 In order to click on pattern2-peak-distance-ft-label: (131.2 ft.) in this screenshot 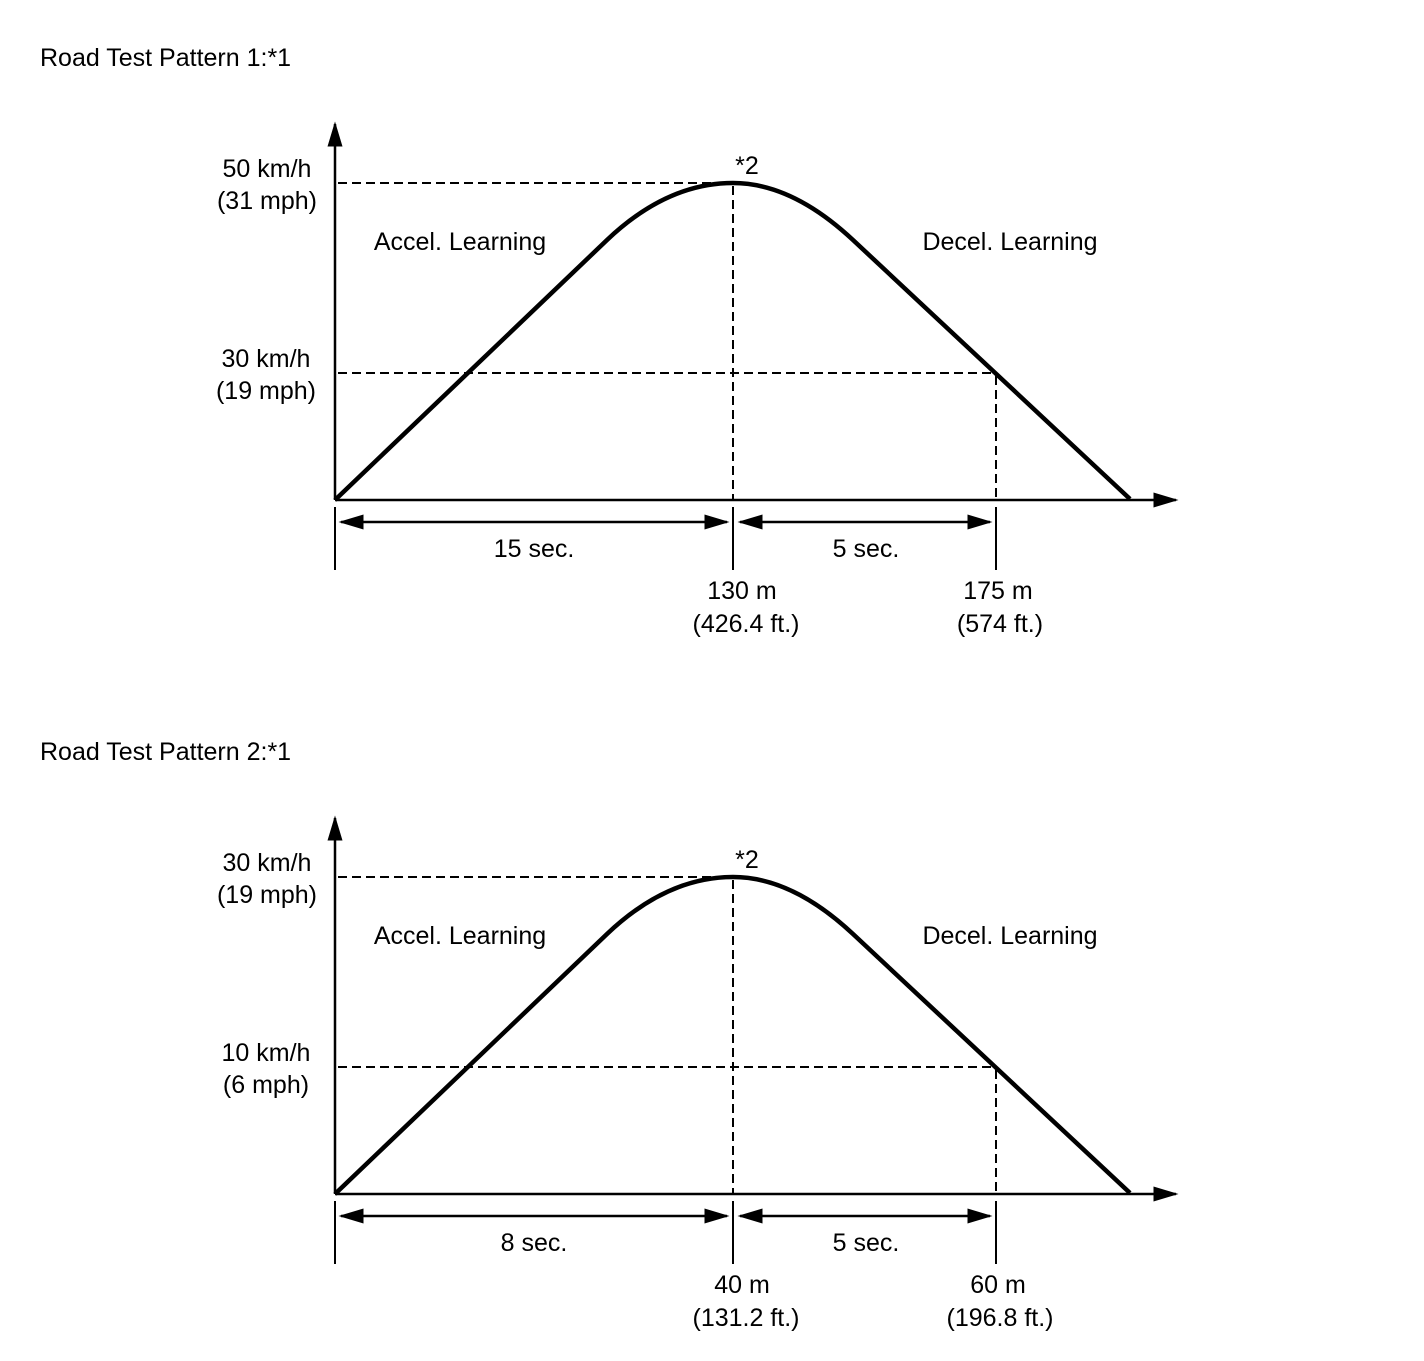, I will do `click(746, 1318)`.